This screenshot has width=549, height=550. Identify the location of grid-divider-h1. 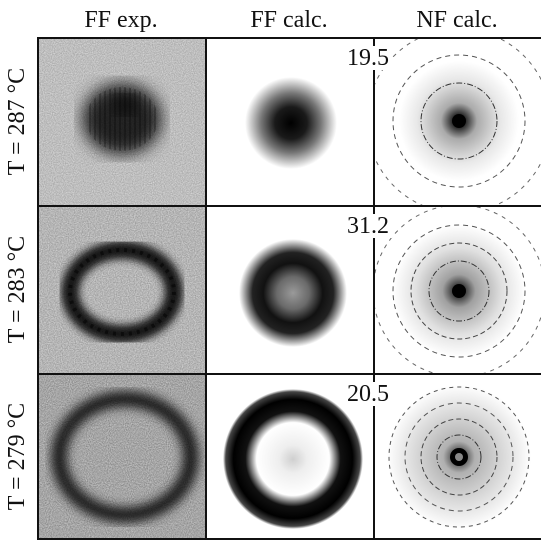
(289, 206).